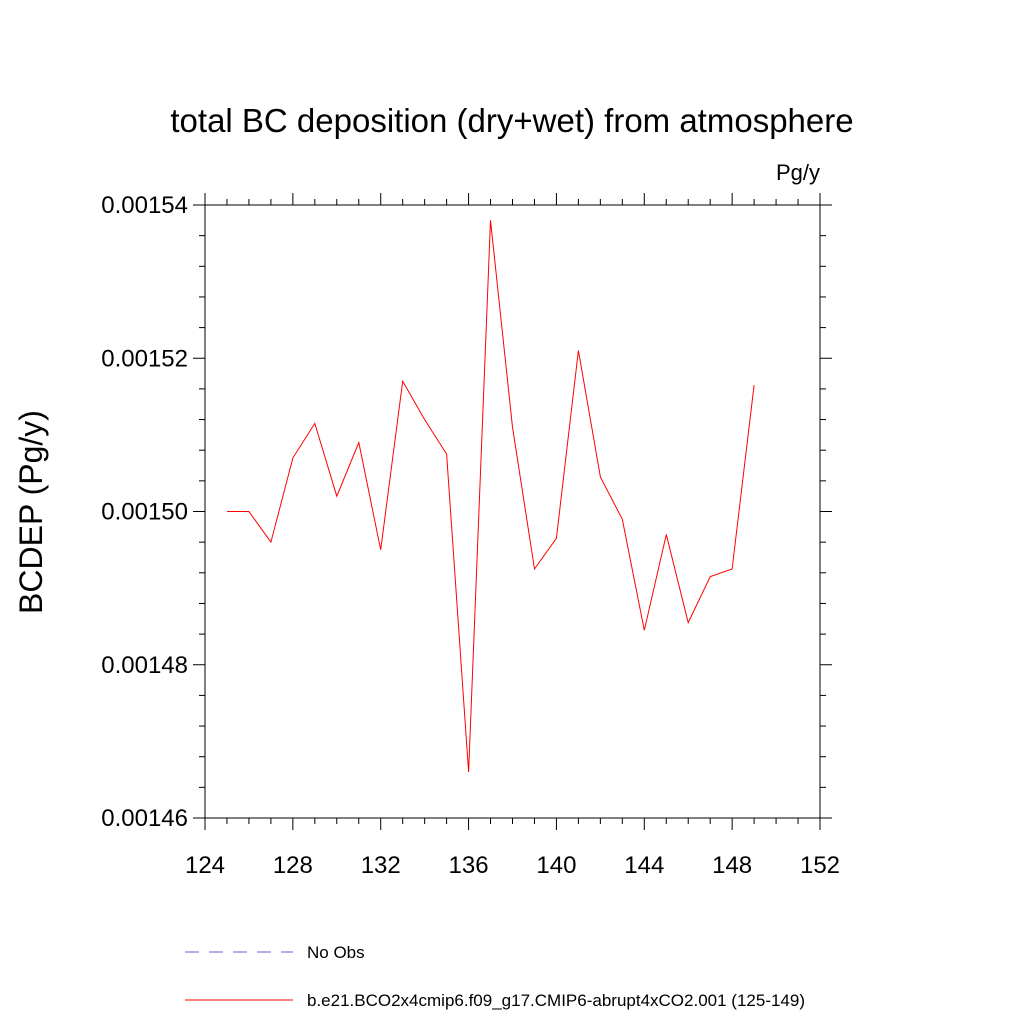 Image resolution: width=1024 pixels, height=1024 pixels. I want to click on x-tick-label: 128, so click(293, 865).